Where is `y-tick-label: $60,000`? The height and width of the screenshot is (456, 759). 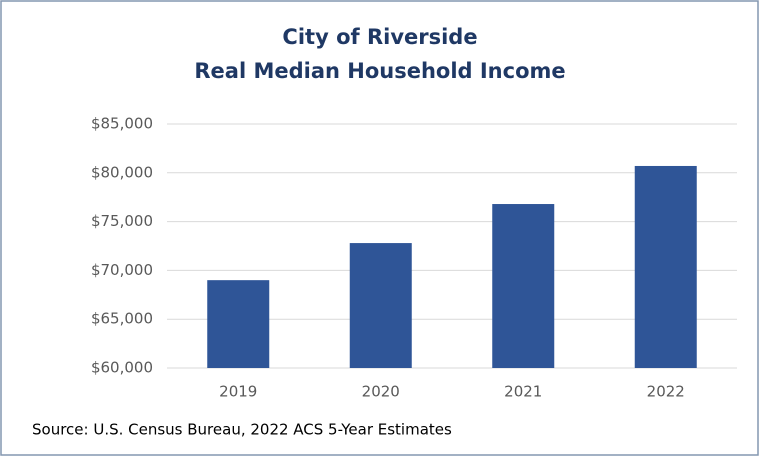 y-tick-label: $60,000 is located at coordinates (122, 368).